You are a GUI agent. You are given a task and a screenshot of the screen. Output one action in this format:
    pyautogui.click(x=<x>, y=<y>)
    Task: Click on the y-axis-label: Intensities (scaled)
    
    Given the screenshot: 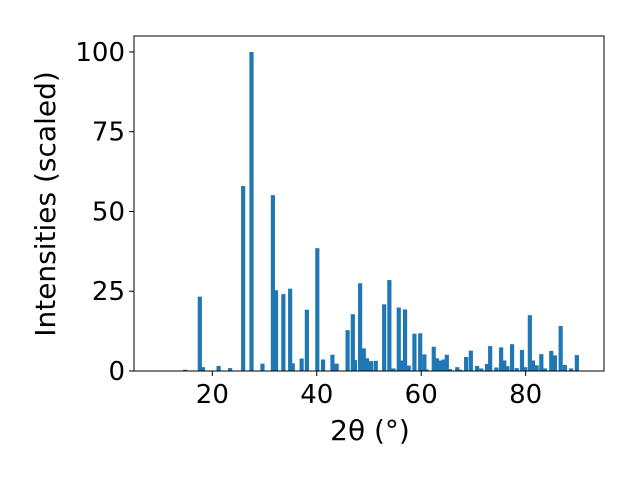 What is the action you would take?
    pyautogui.click(x=45, y=204)
    